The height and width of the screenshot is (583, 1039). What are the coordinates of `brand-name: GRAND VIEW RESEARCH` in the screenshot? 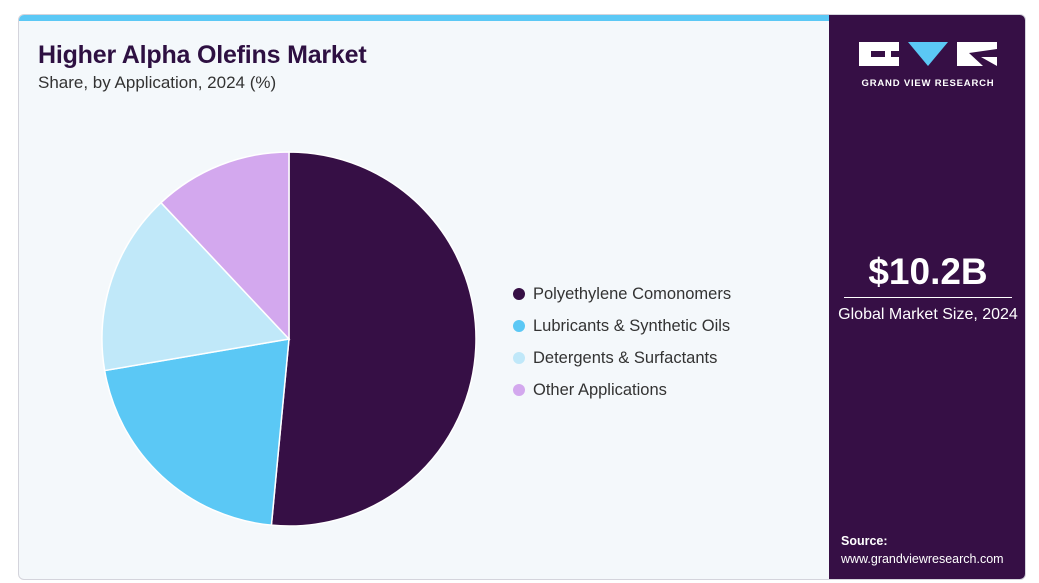 It's located at (928, 83).